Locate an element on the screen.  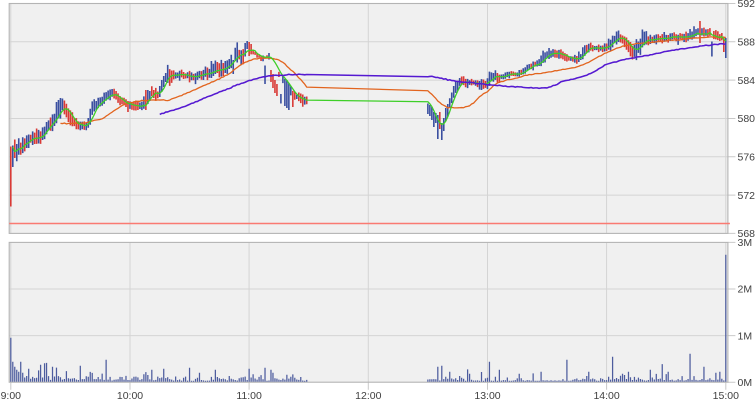
svg-text: 580 is located at coordinates (746, 119).